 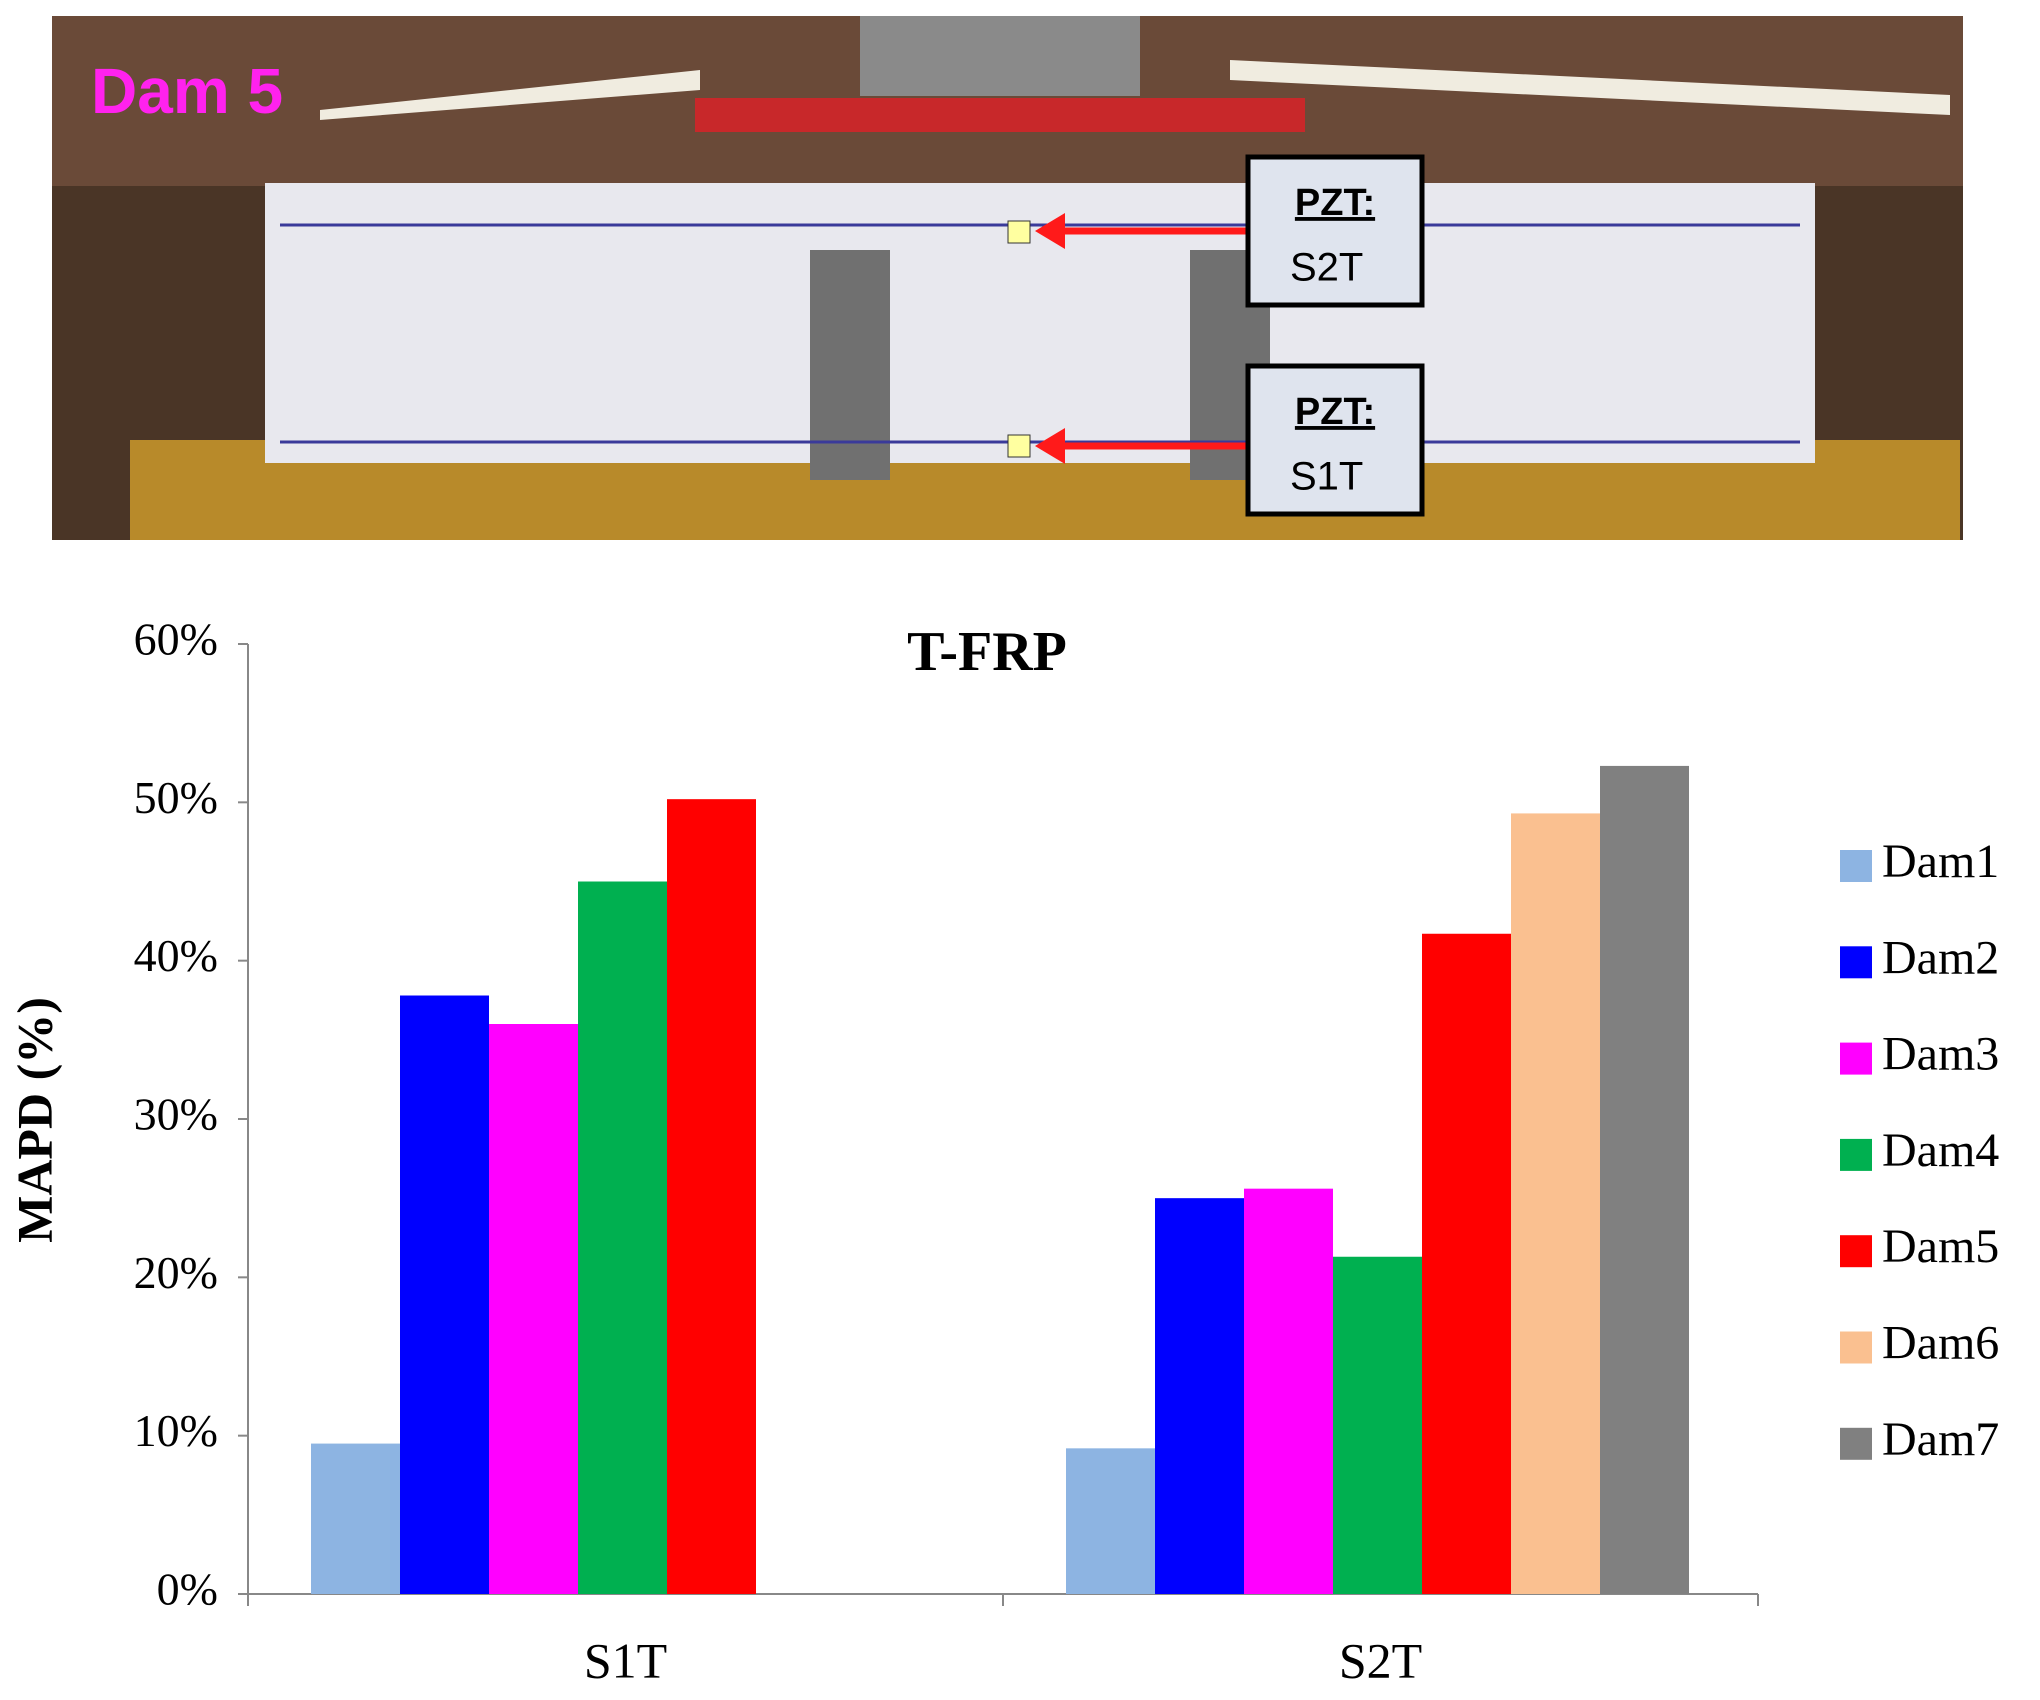 I want to click on y-tick-label: 60%, so click(x=176, y=639).